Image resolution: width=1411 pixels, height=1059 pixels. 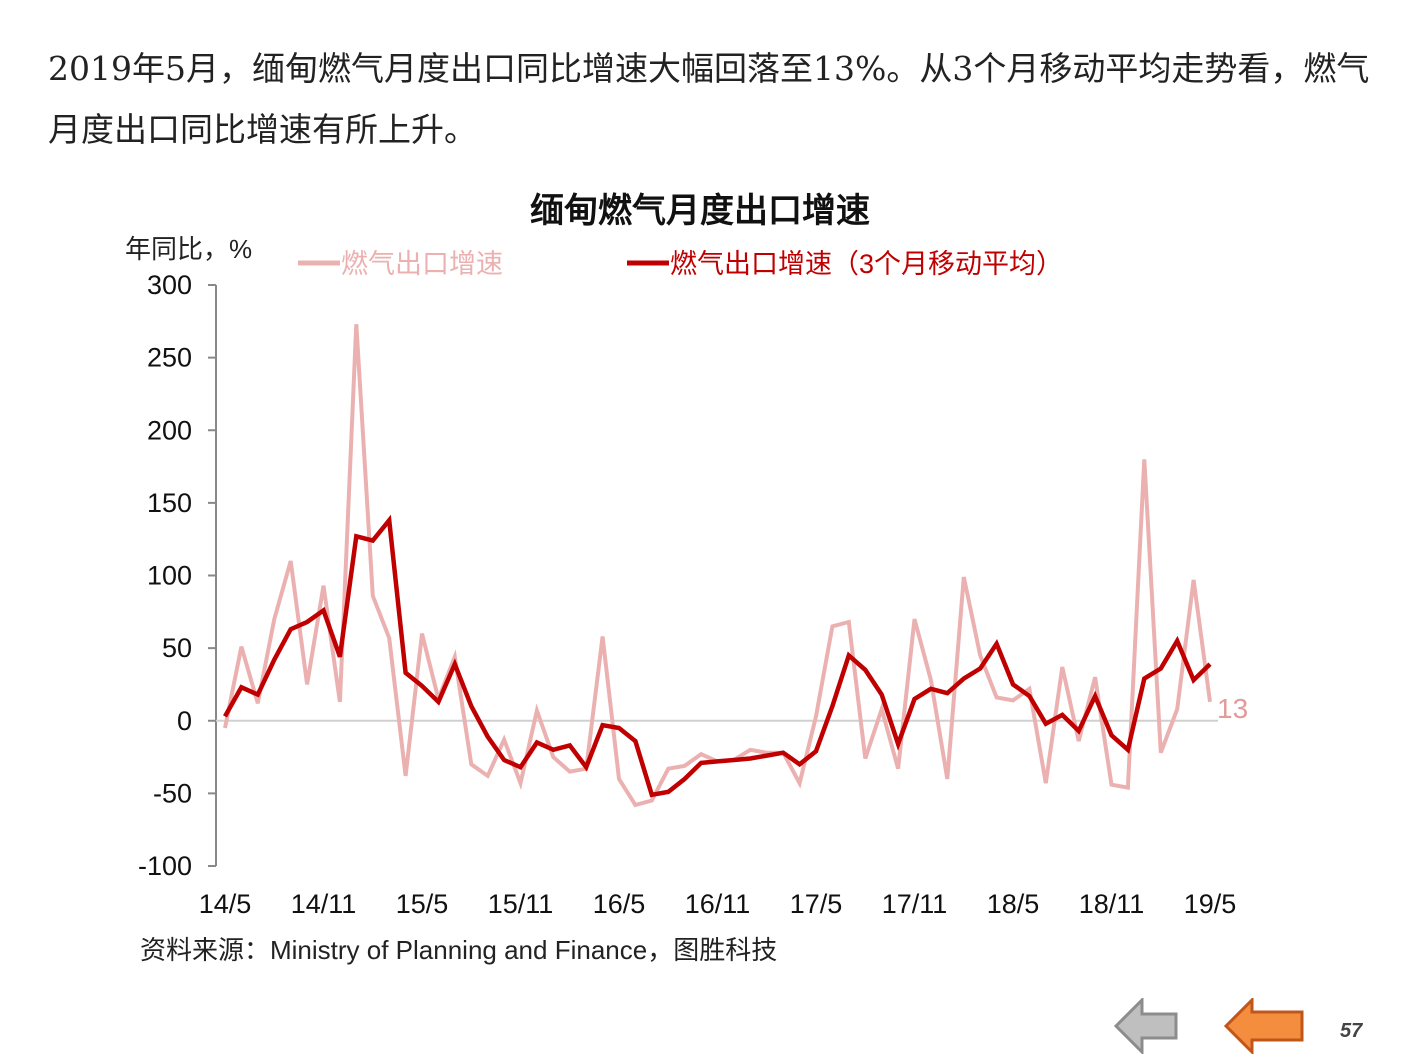 I want to click on back-button, so click(x=1265, y=1028).